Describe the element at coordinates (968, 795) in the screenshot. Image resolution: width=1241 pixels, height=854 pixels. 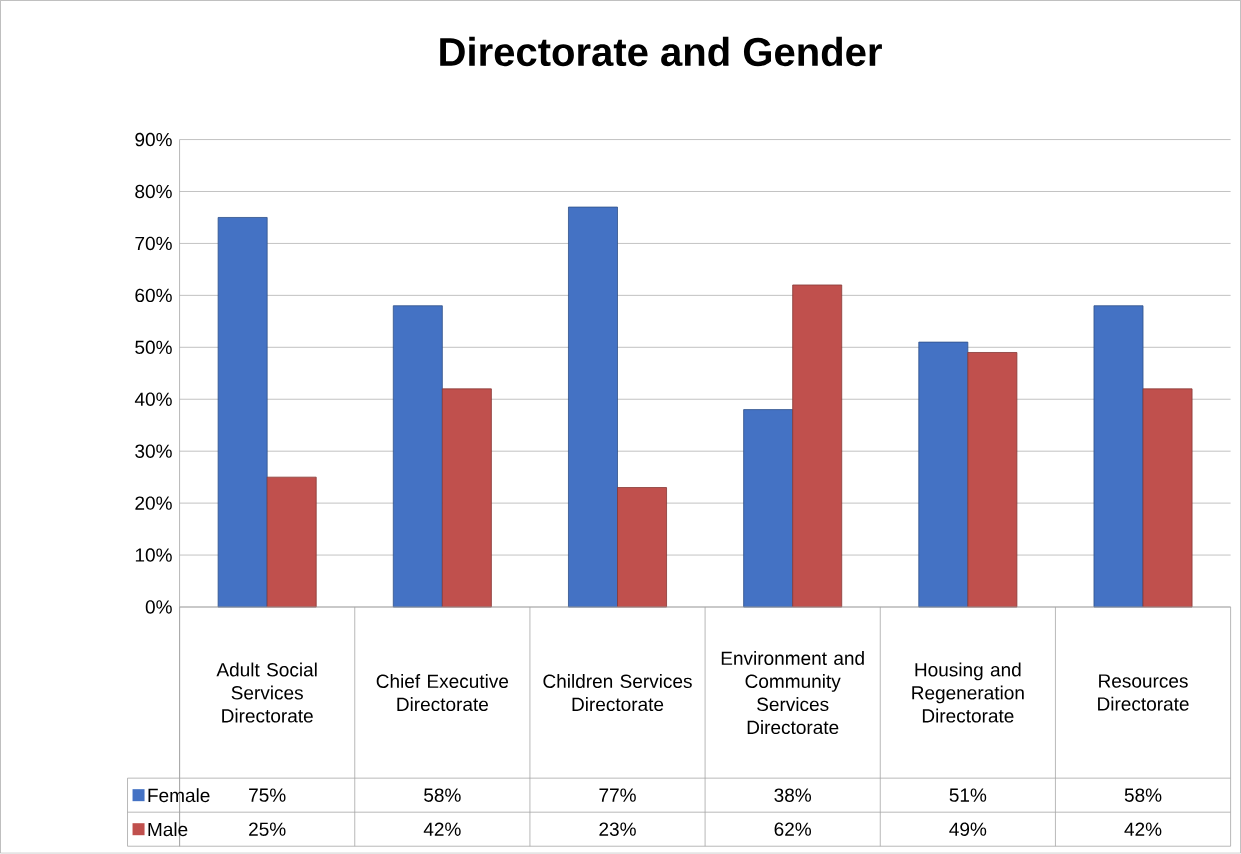
I see `data-label: 51%` at that location.